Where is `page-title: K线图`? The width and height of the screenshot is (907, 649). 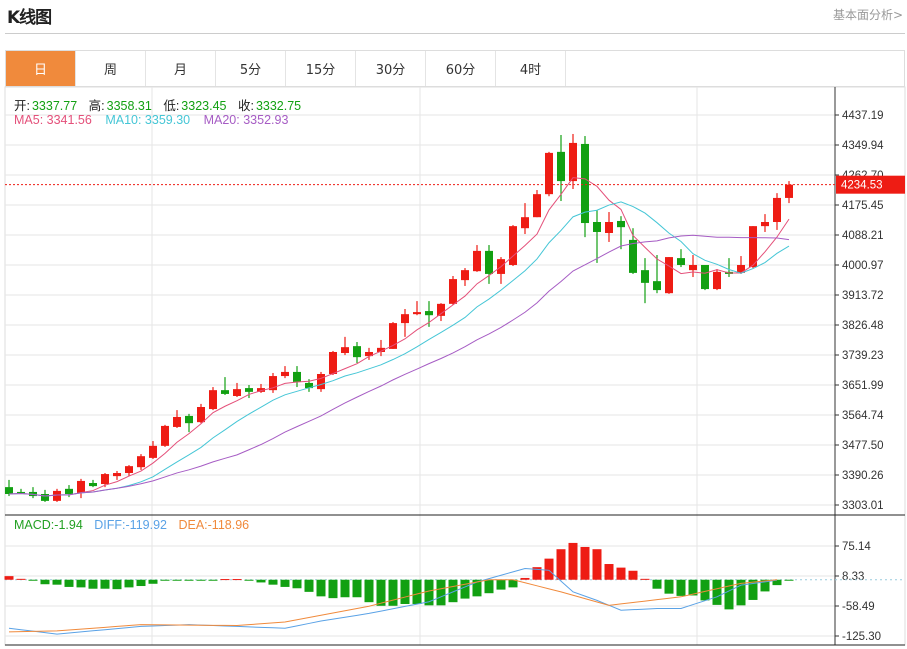 page-title: K线图 is located at coordinates (29, 18).